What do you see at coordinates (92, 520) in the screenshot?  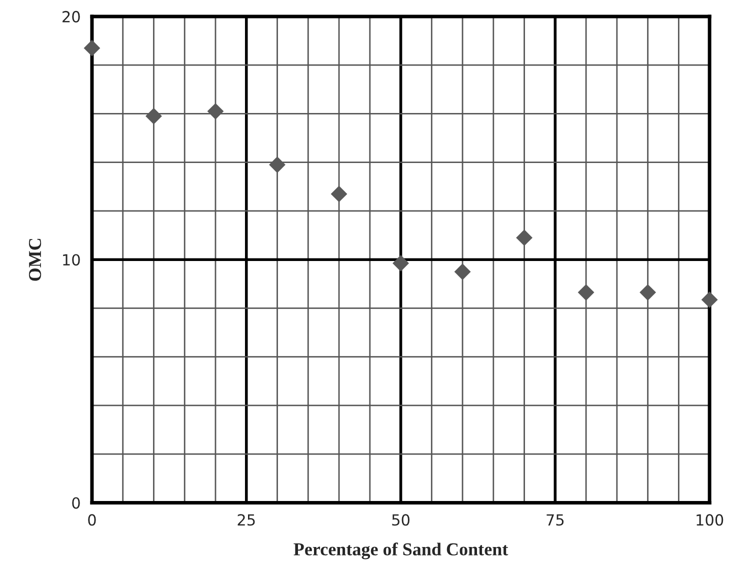 I see `x-tick-label: 0` at bounding box center [92, 520].